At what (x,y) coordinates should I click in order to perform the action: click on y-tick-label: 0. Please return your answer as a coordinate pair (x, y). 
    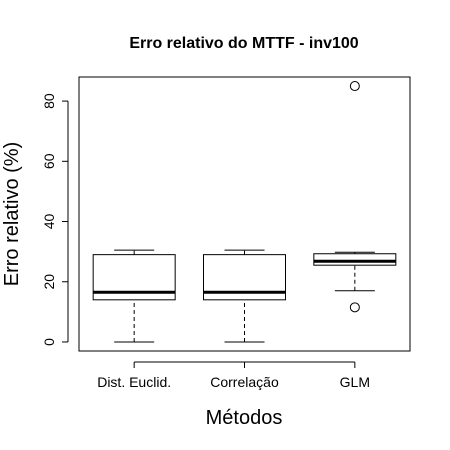
    Looking at the image, I should click on (49, 342).